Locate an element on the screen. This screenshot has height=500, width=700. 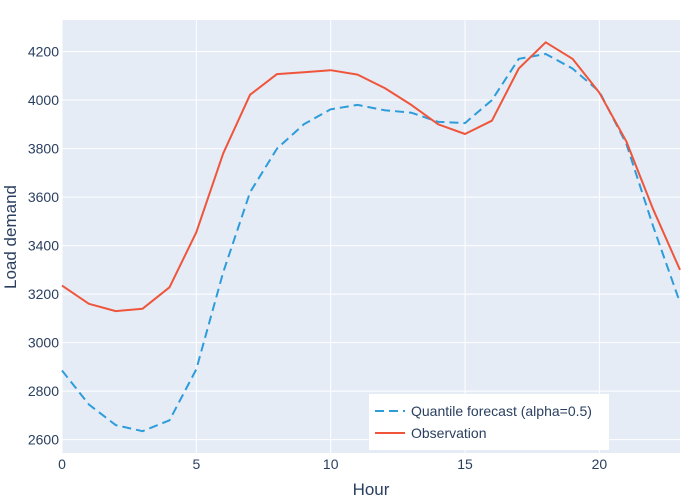
x-tick-label: 5 is located at coordinates (196, 464).